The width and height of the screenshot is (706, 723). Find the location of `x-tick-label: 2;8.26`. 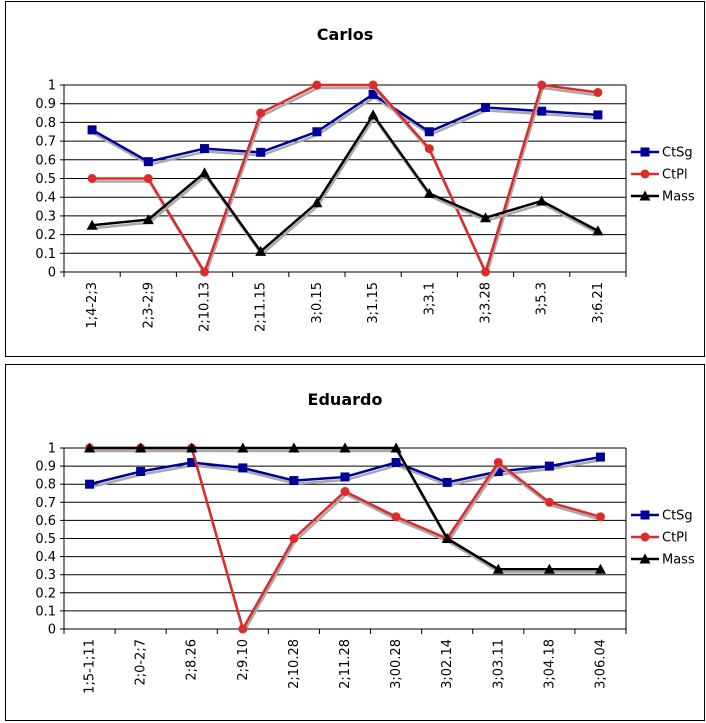

x-tick-label: 2;8.26 is located at coordinates (192, 660).